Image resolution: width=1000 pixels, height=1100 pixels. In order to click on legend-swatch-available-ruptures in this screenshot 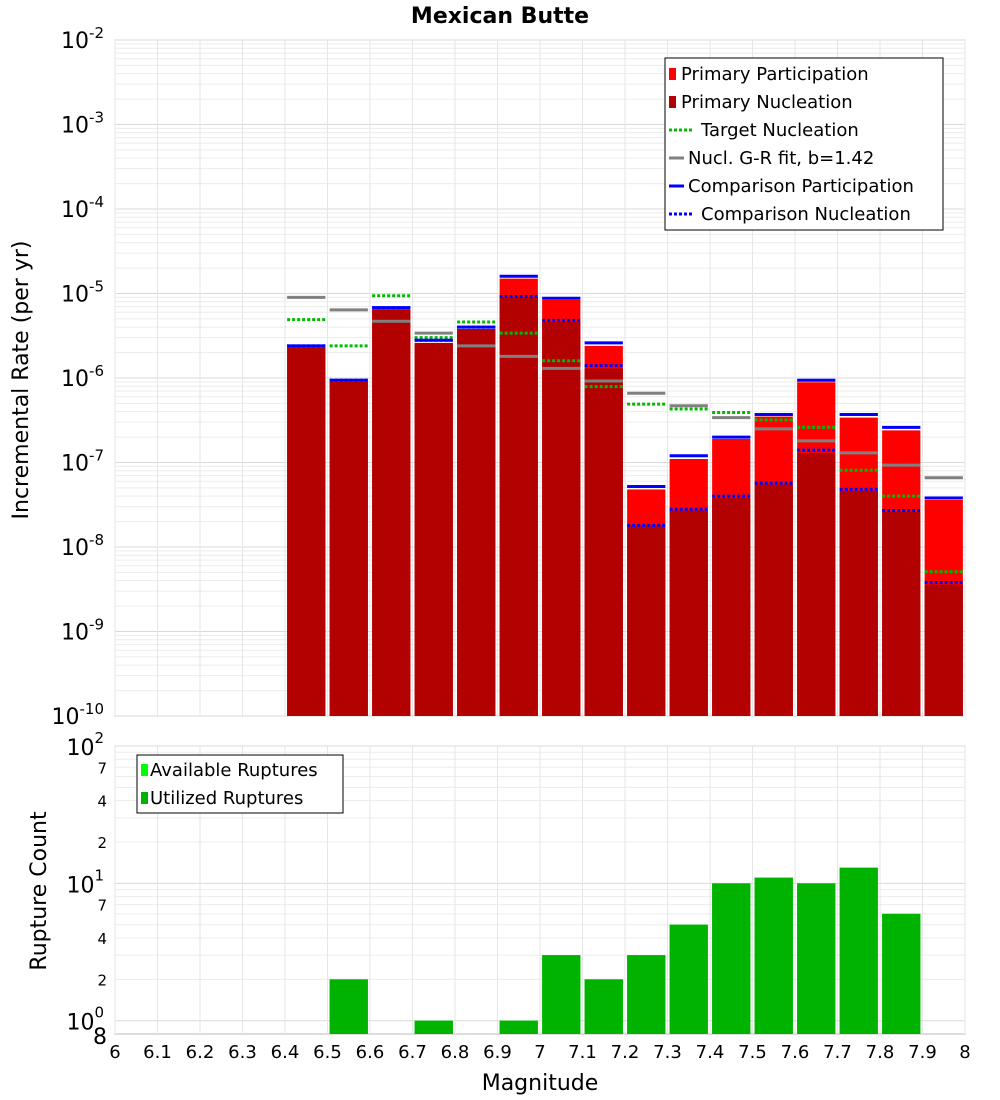, I will do `click(144, 770)`.